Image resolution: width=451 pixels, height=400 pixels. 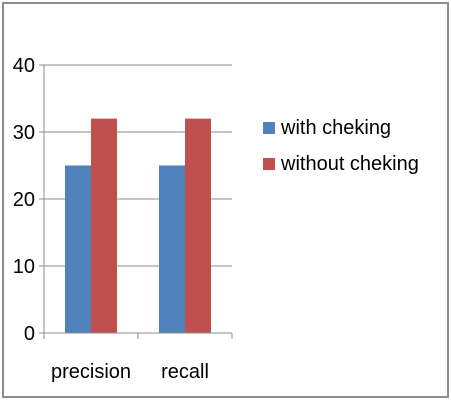 I want to click on y-tick-label-0: 0, so click(x=29, y=334).